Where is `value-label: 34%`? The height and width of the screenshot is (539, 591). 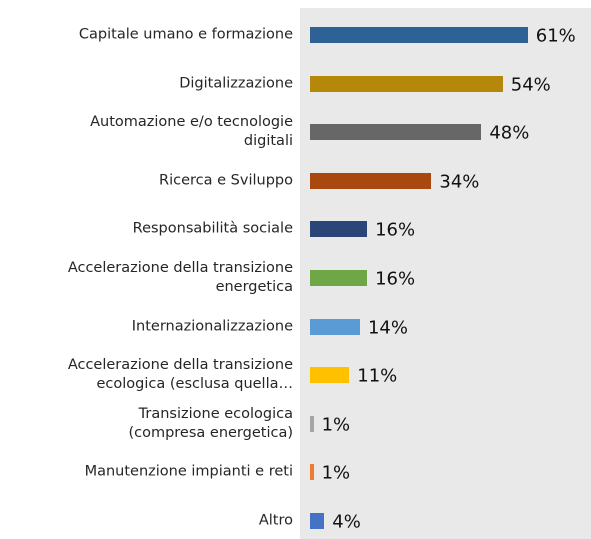
value-label: 34% is located at coordinates (459, 182).